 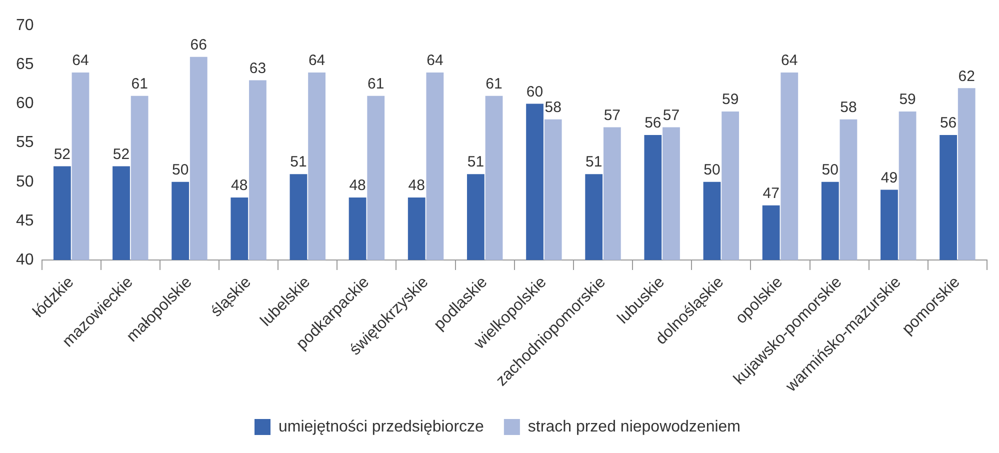 I want to click on y-tick-label: 65, so click(x=25, y=65).